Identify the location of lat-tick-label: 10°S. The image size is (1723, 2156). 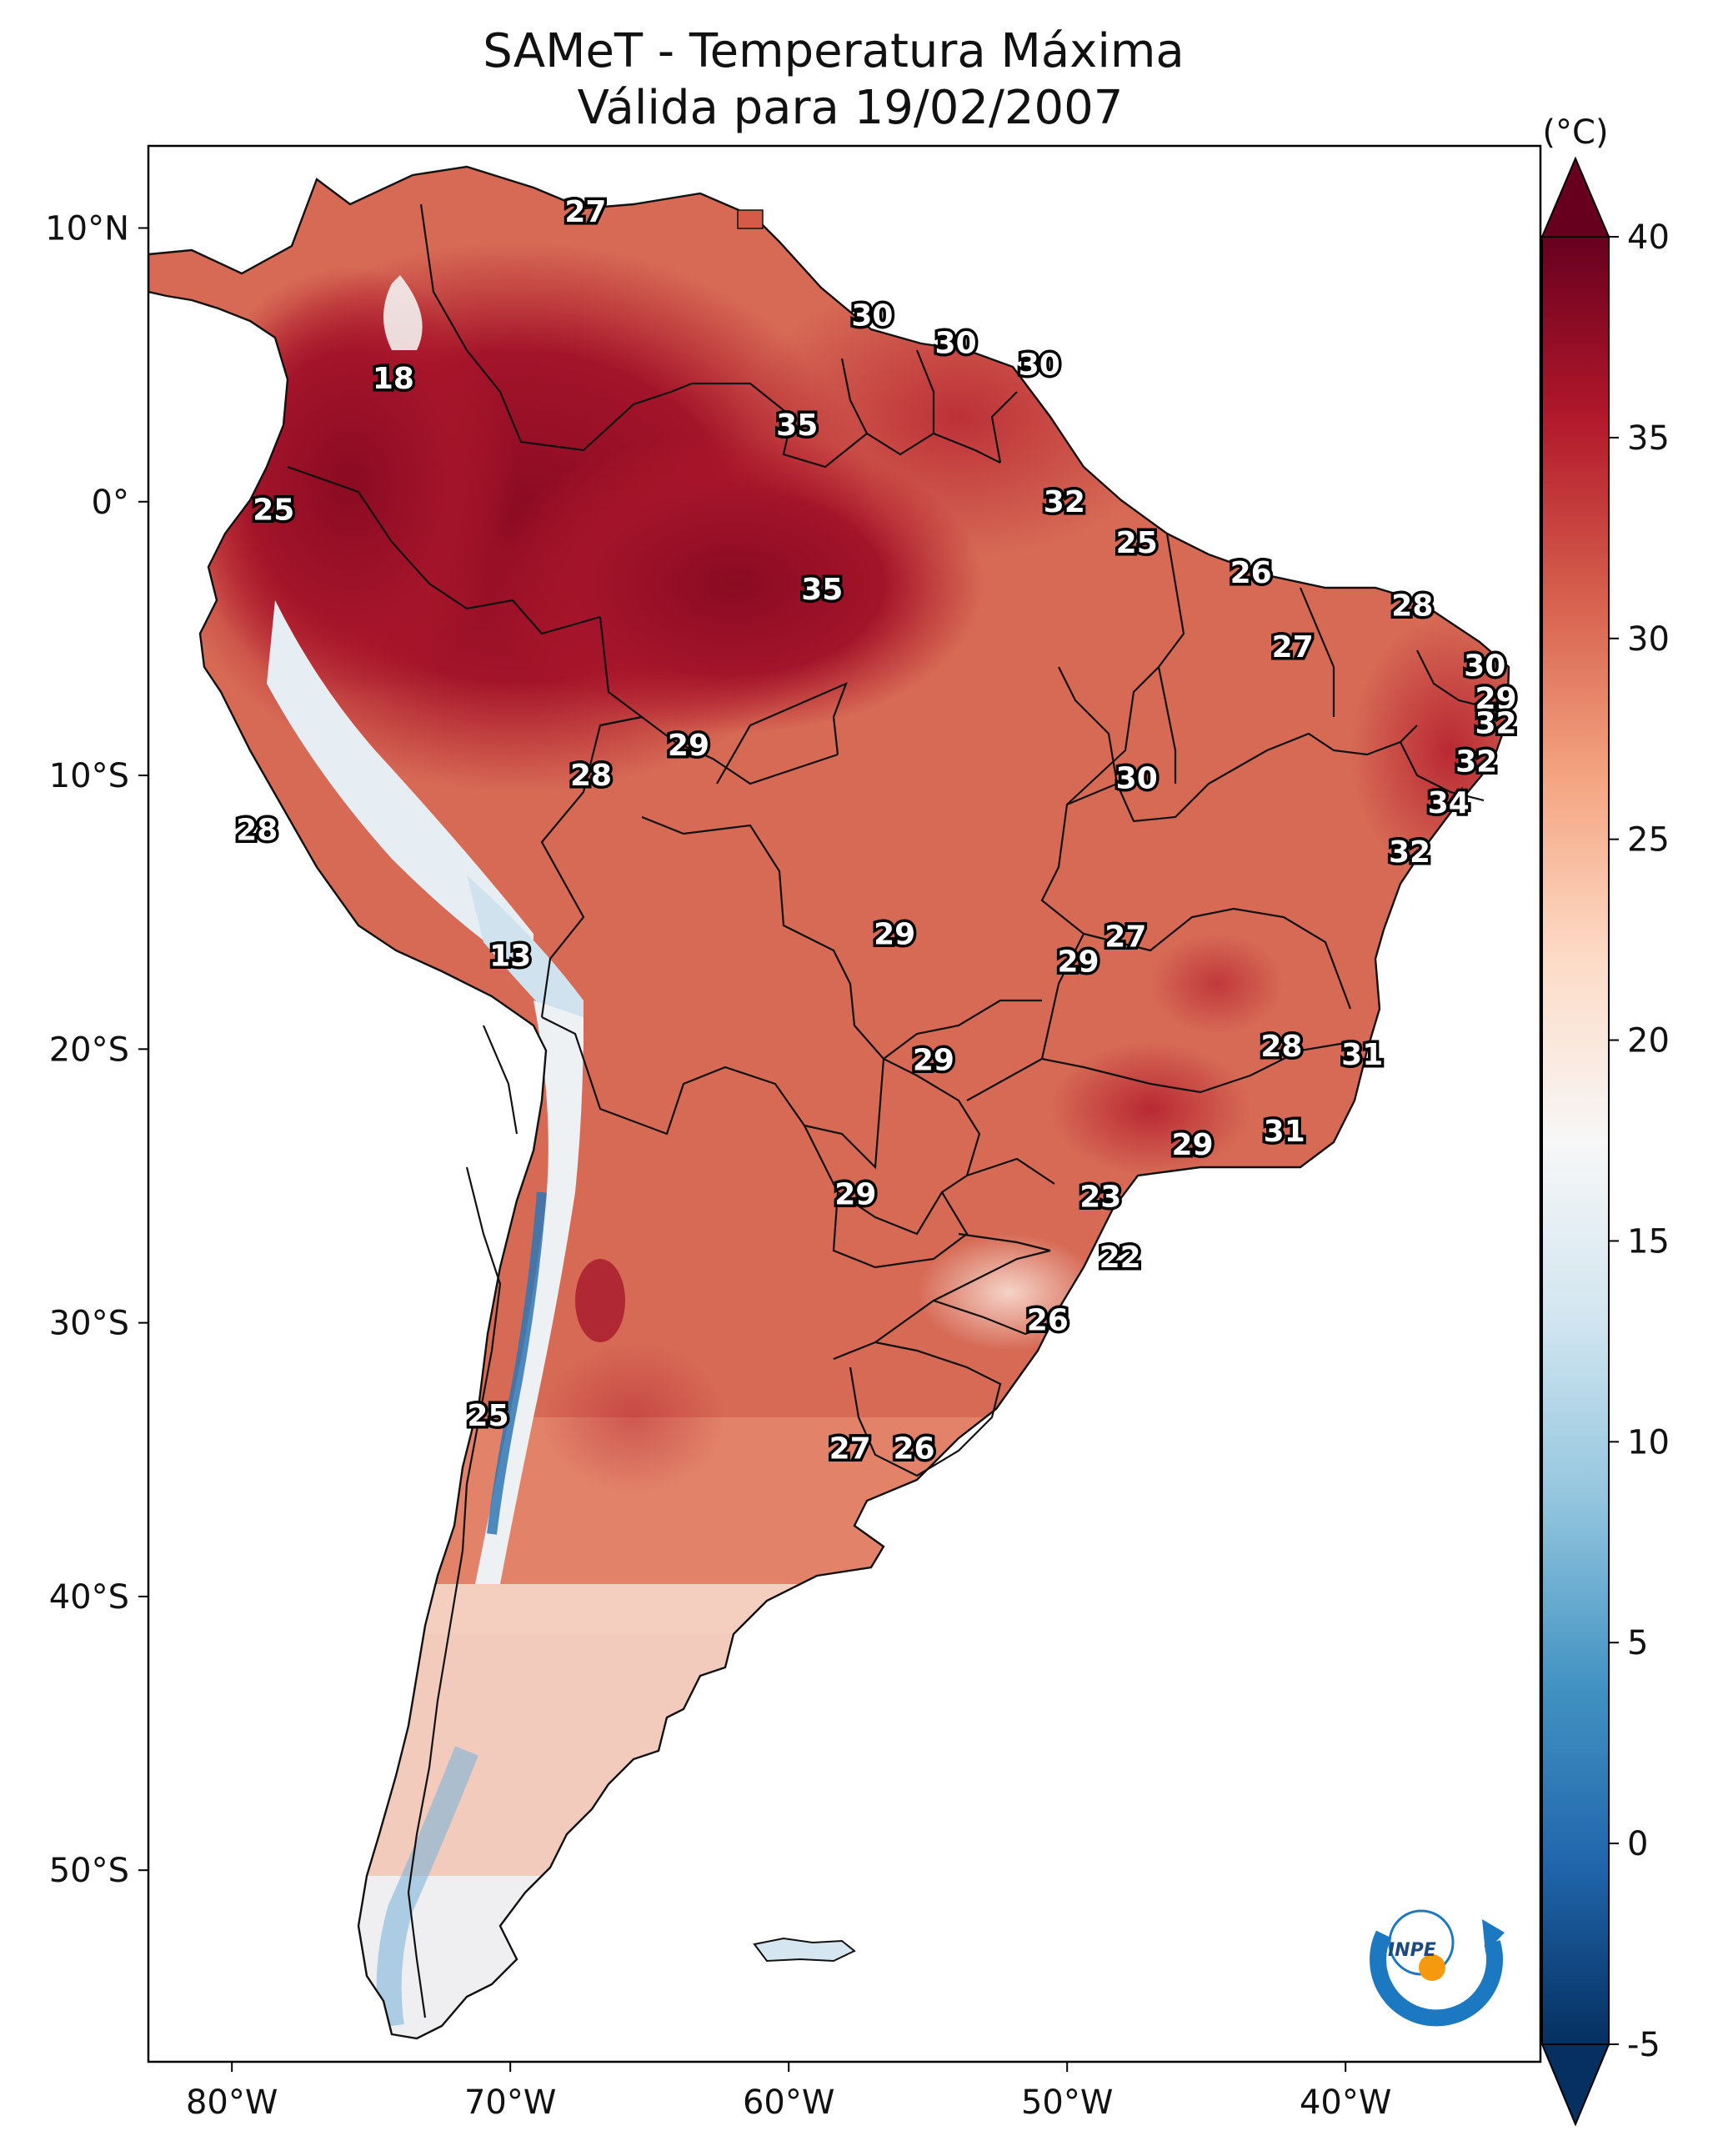
(89, 776).